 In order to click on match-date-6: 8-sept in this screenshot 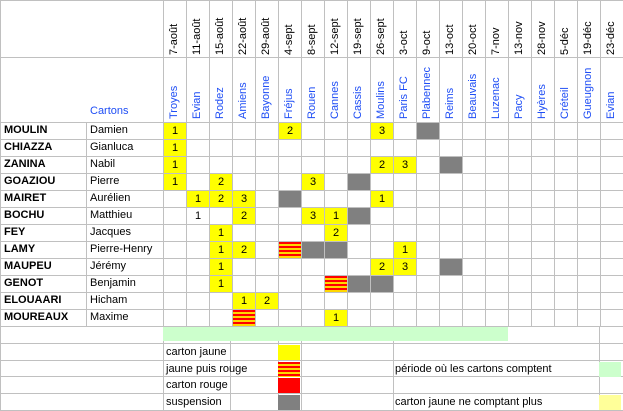, I will do `click(312, 39)`.